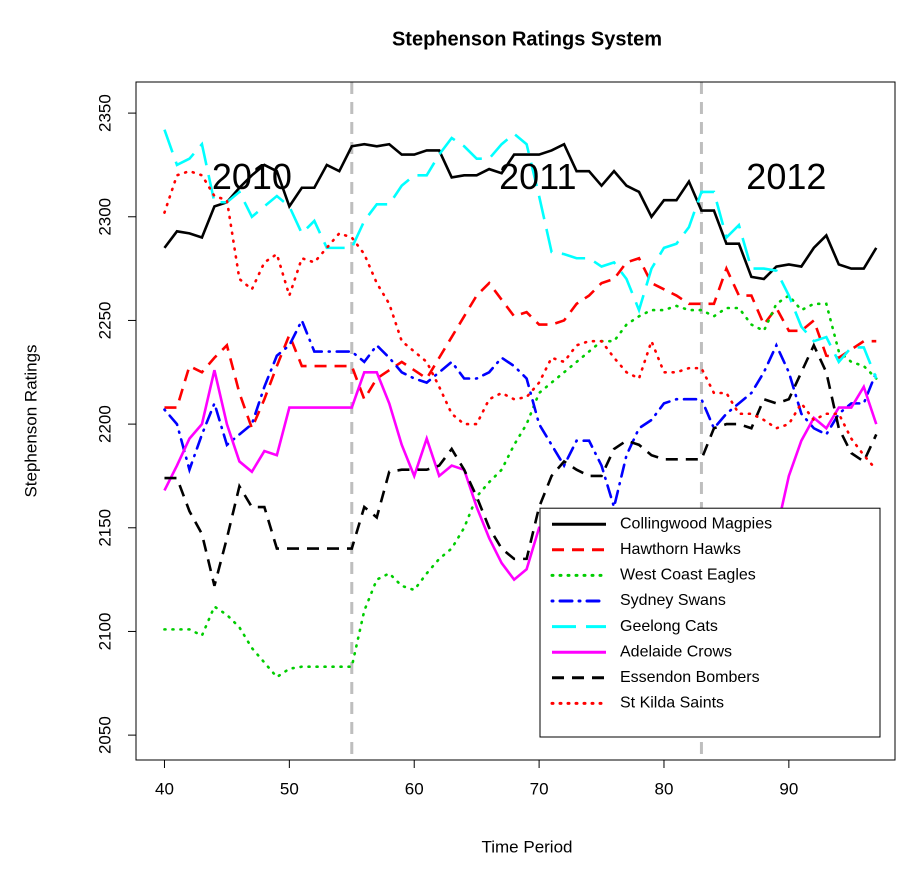 The height and width of the screenshot is (889, 897). Describe the element at coordinates (664, 788) in the screenshot. I see `x-tick-label: 80` at that location.